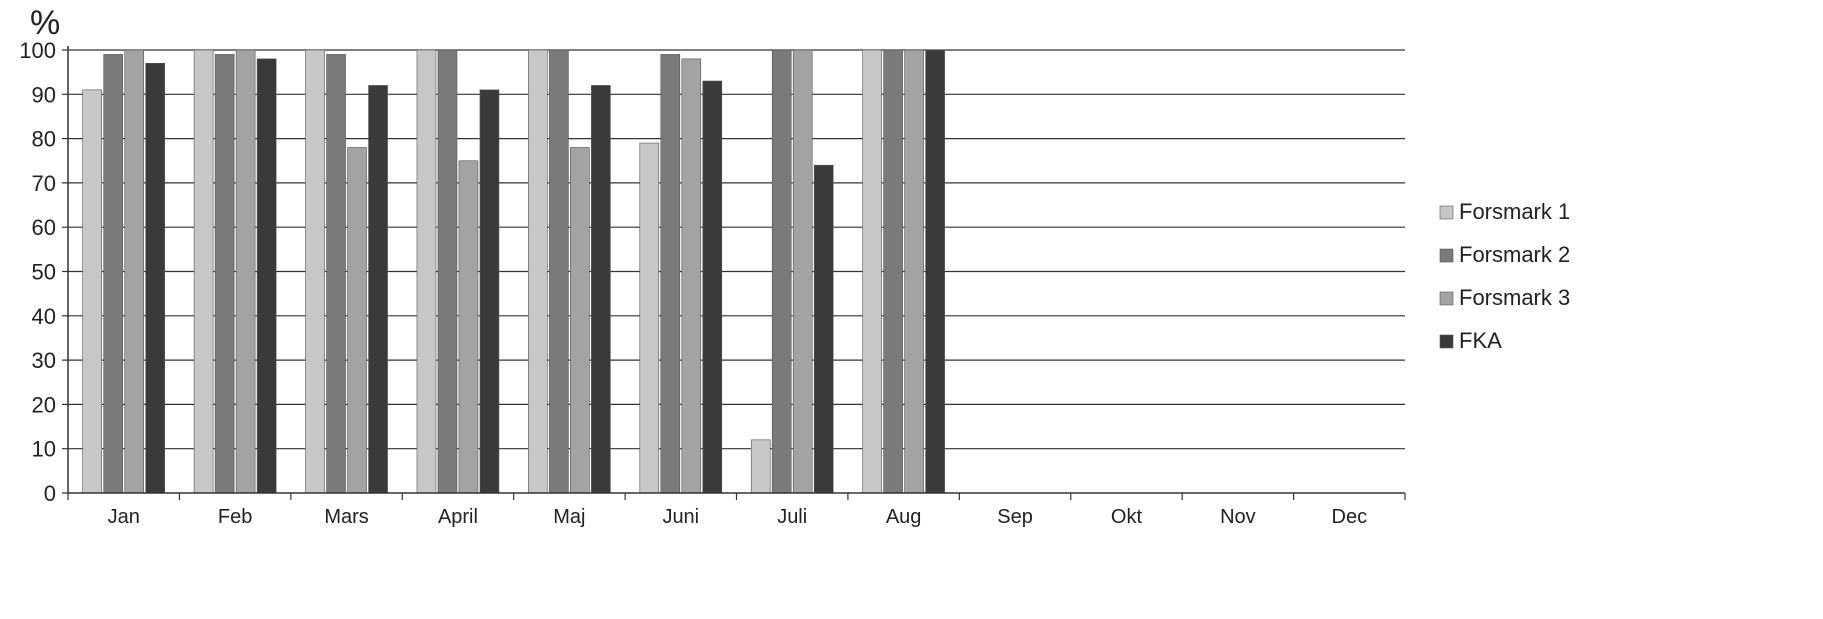  Describe the element at coordinates (904, 517) in the screenshot. I see `x-tick-label: Aug` at that location.